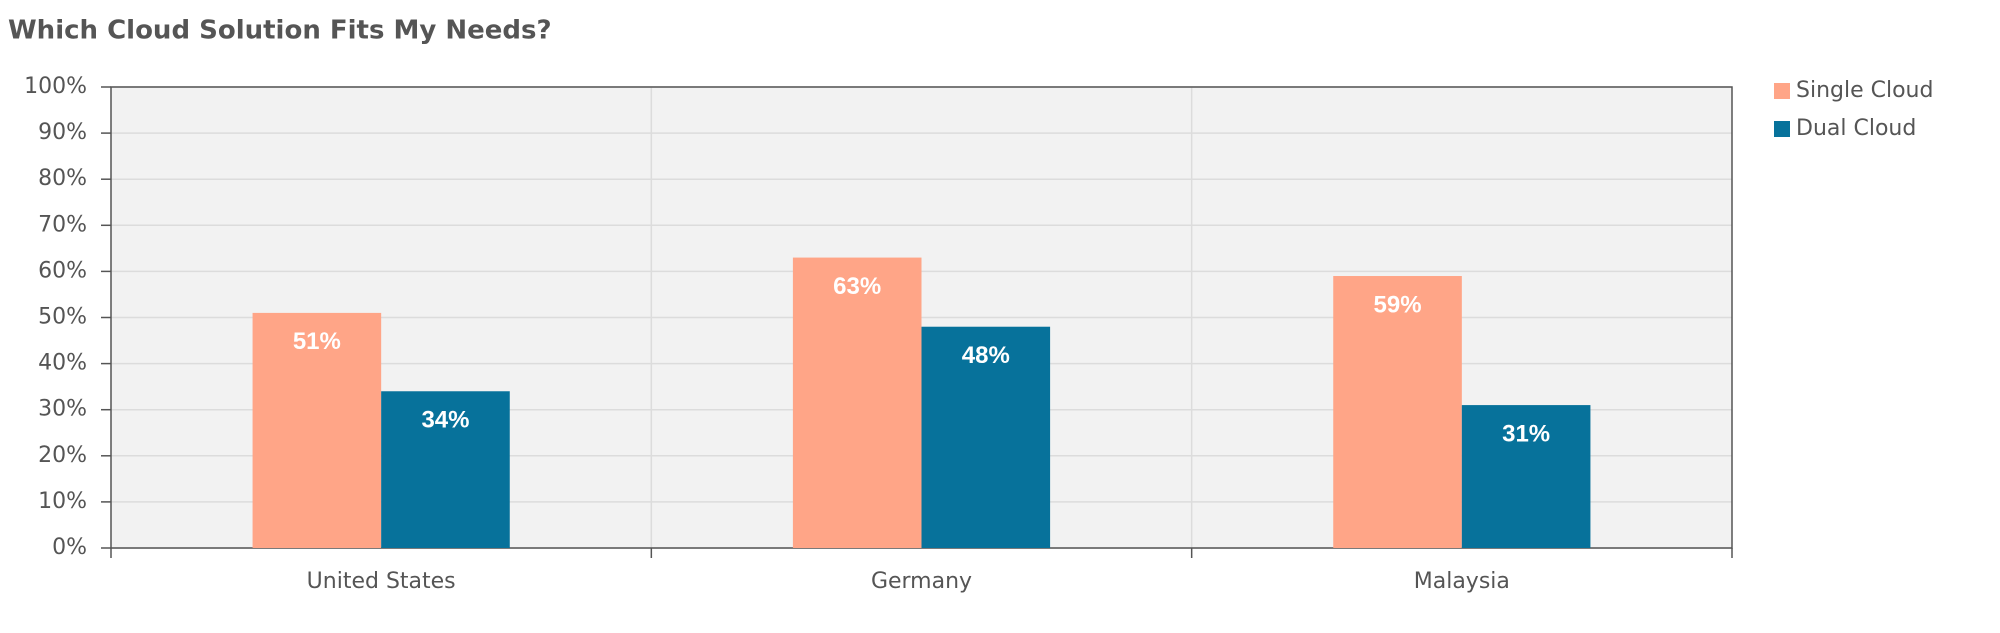 This screenshot has width=2000, height=633. What do you see at coordinates (1398, 304) in the screenshot?
I see `value-label: 59%` at bounding box center [1398, 304].